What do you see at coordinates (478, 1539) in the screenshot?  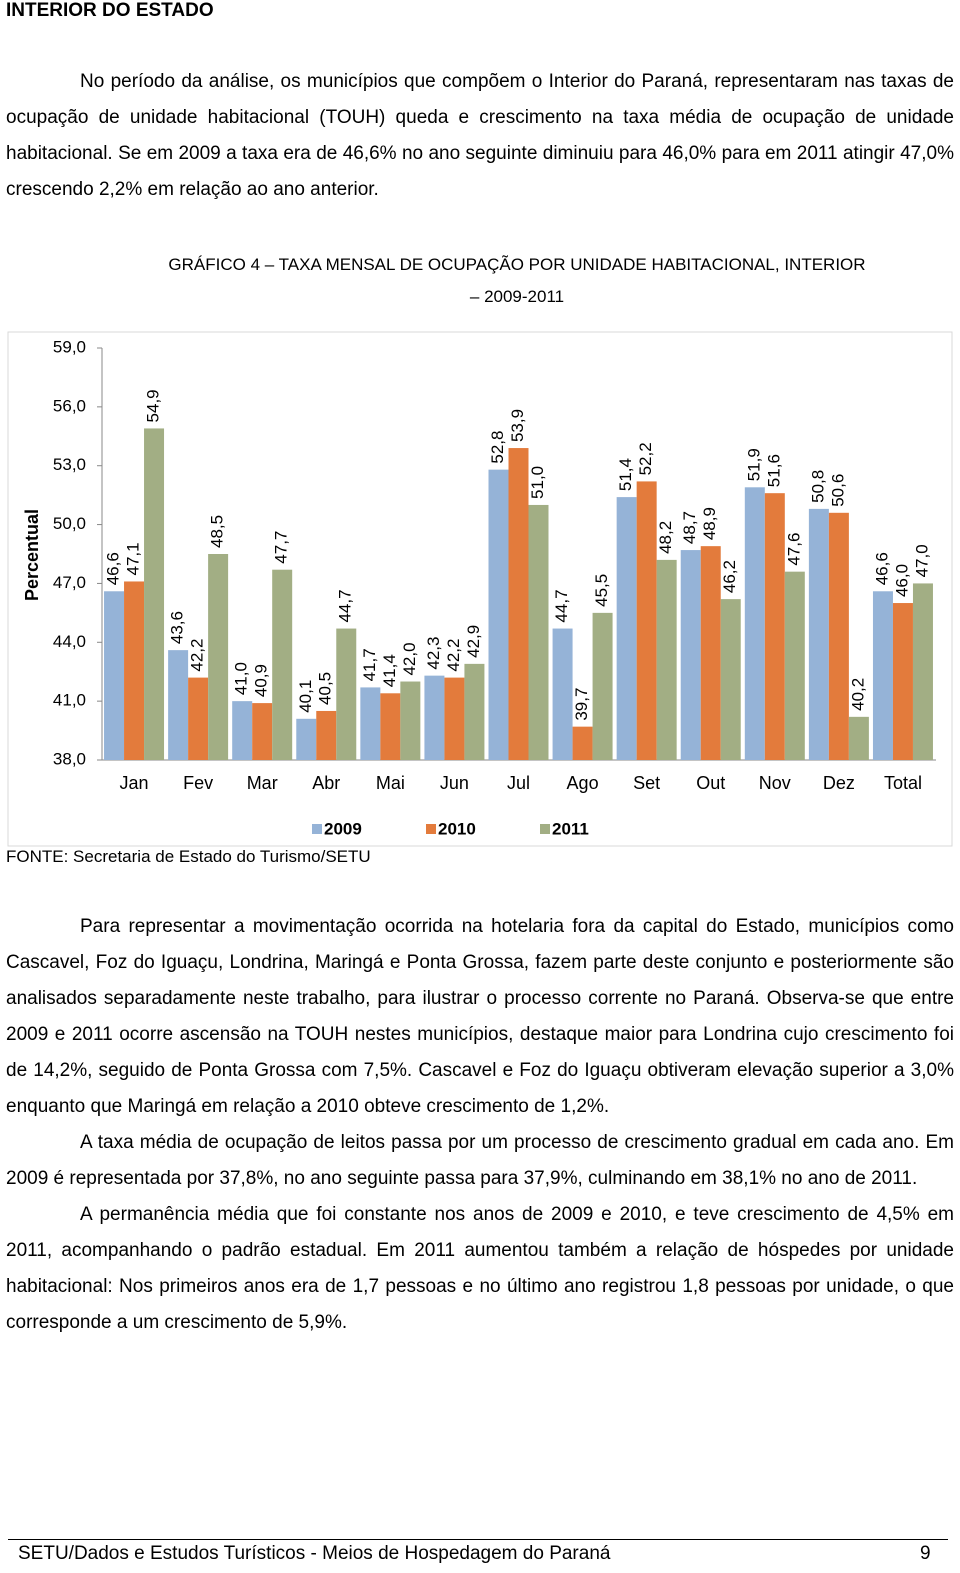 I see `footer-rule` at bounding box center [478, 1539].